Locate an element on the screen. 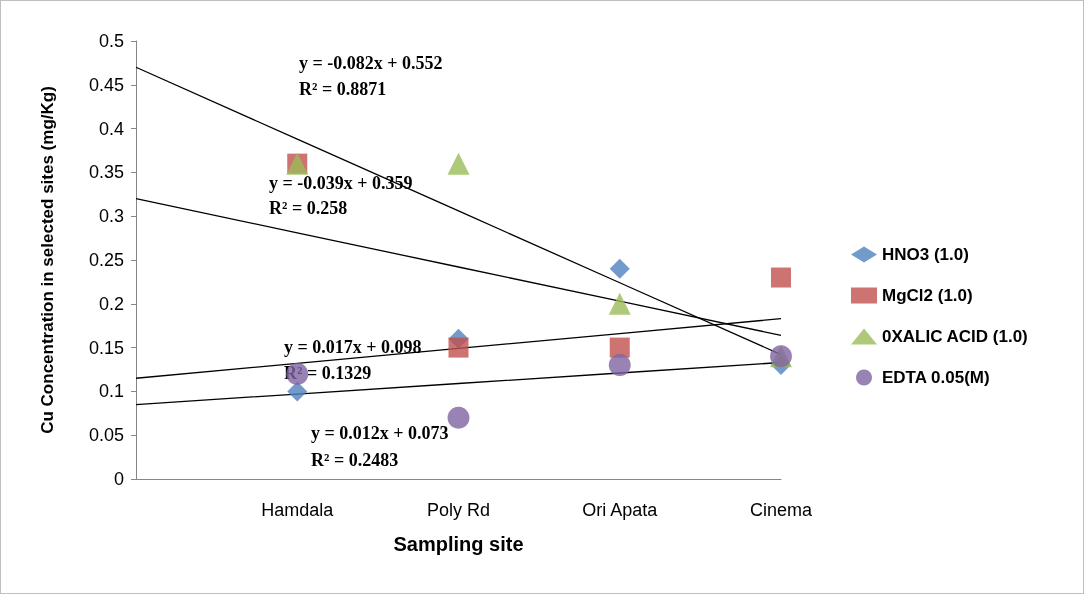 The image size is (1084, 594). y-tick-label: 0.4 is located at coordinates (111, 128).